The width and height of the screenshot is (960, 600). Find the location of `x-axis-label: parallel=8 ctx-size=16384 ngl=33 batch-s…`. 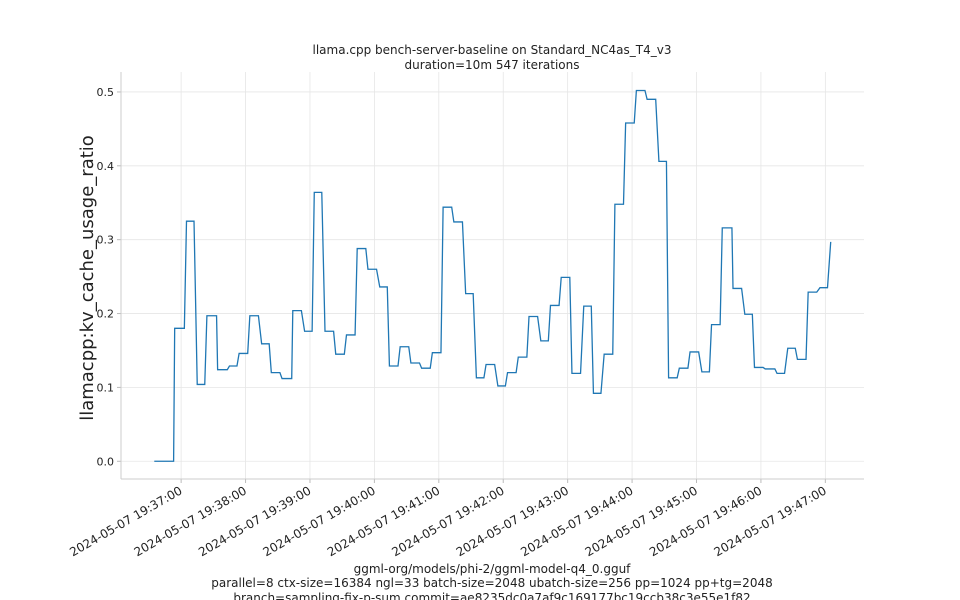

x-axis-label: parallel=8 ctx-size=16384 ngl=33 batch-s… is located at coordinates (491, 583).